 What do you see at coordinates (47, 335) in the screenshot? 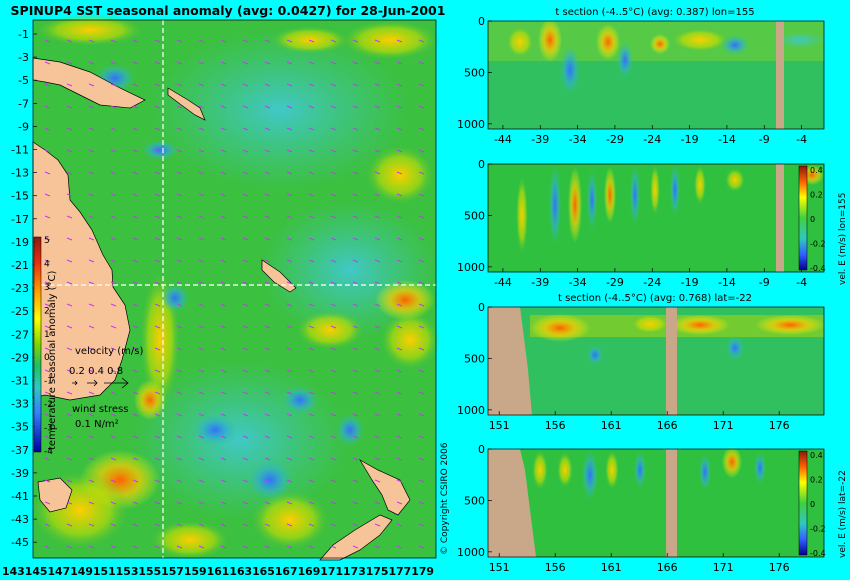
I see `colorbar-tick-label: 1` at bounding box center [47, 335].